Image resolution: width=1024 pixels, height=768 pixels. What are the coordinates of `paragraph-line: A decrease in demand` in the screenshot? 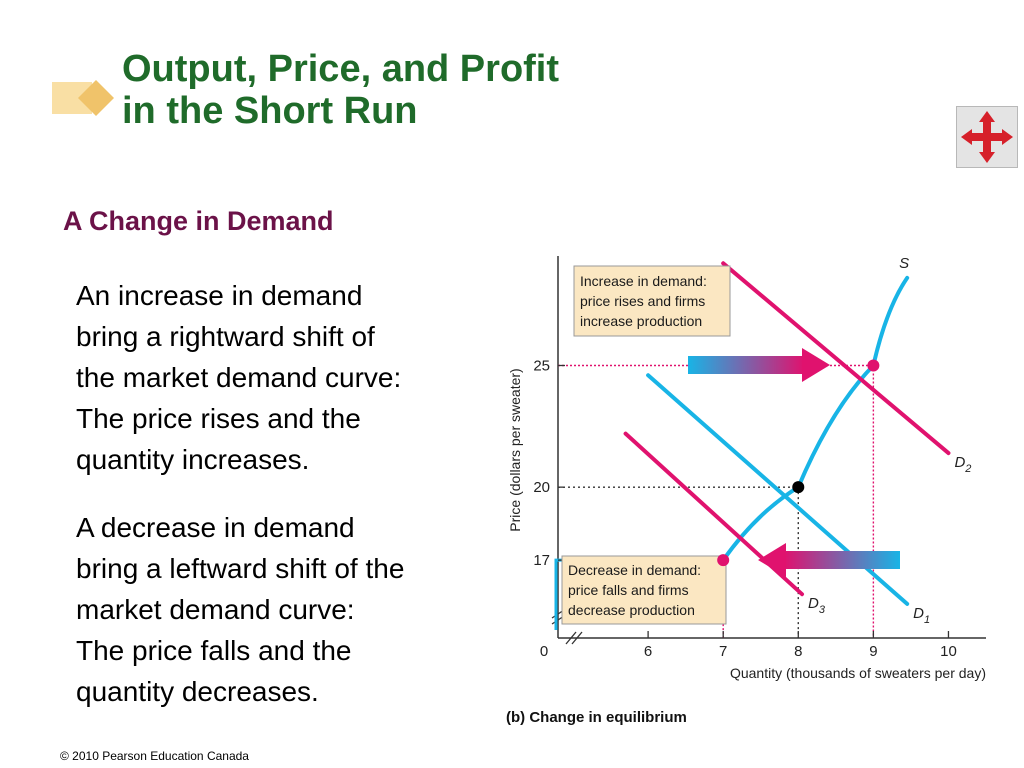 It's located at (215, 527).